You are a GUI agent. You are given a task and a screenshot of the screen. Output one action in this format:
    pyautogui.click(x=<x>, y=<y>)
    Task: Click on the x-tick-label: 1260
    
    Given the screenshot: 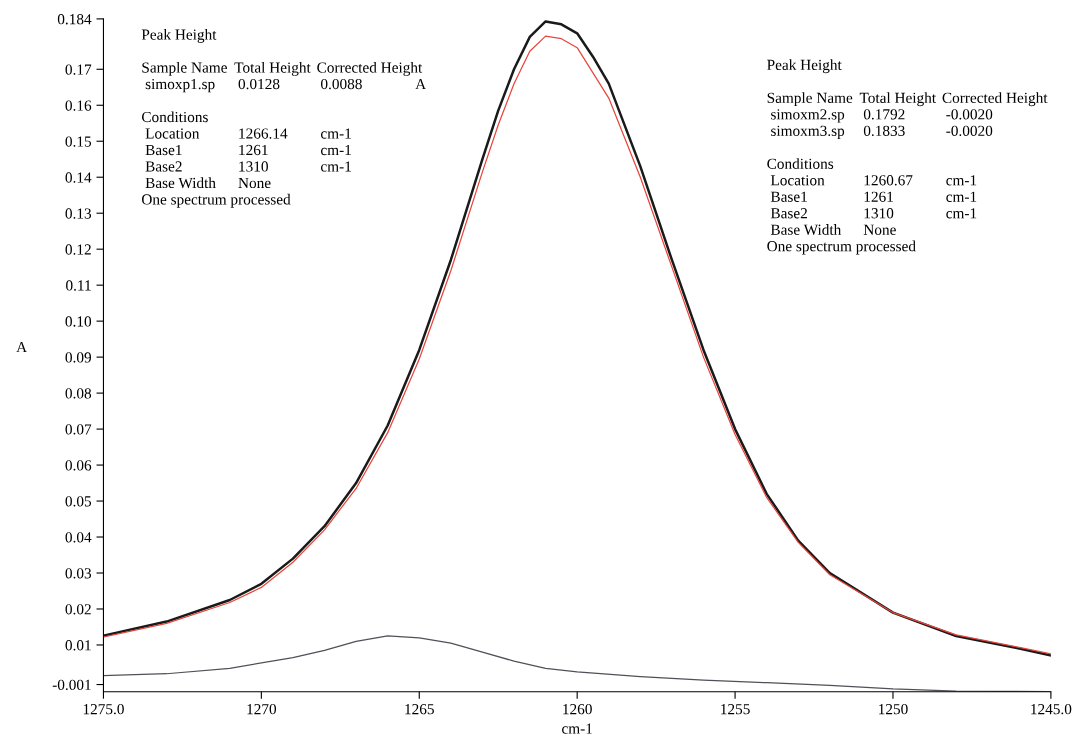 What is the action you would take?
    pyautogui.click(x=577, y=709)
    